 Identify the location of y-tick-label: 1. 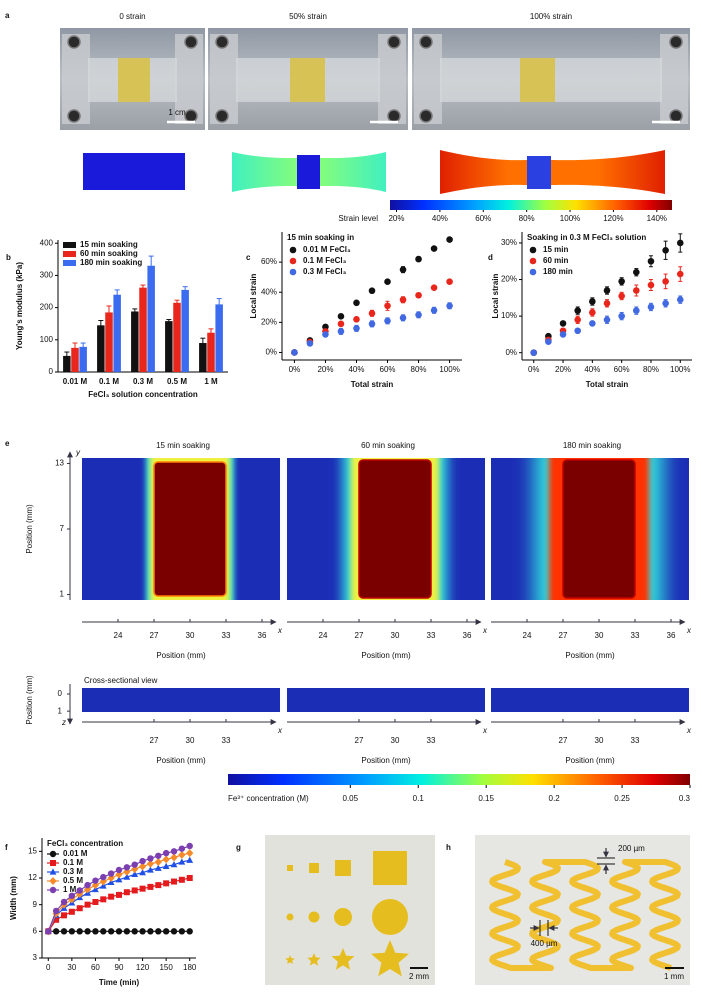
(62, 594).